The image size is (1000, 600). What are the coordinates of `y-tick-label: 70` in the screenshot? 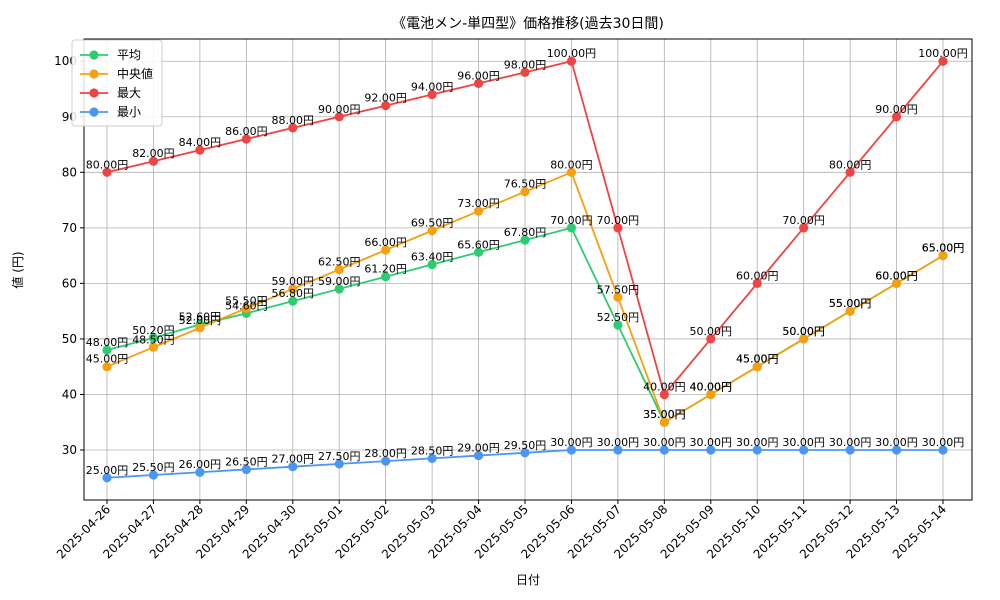 It's located at (69, 228).